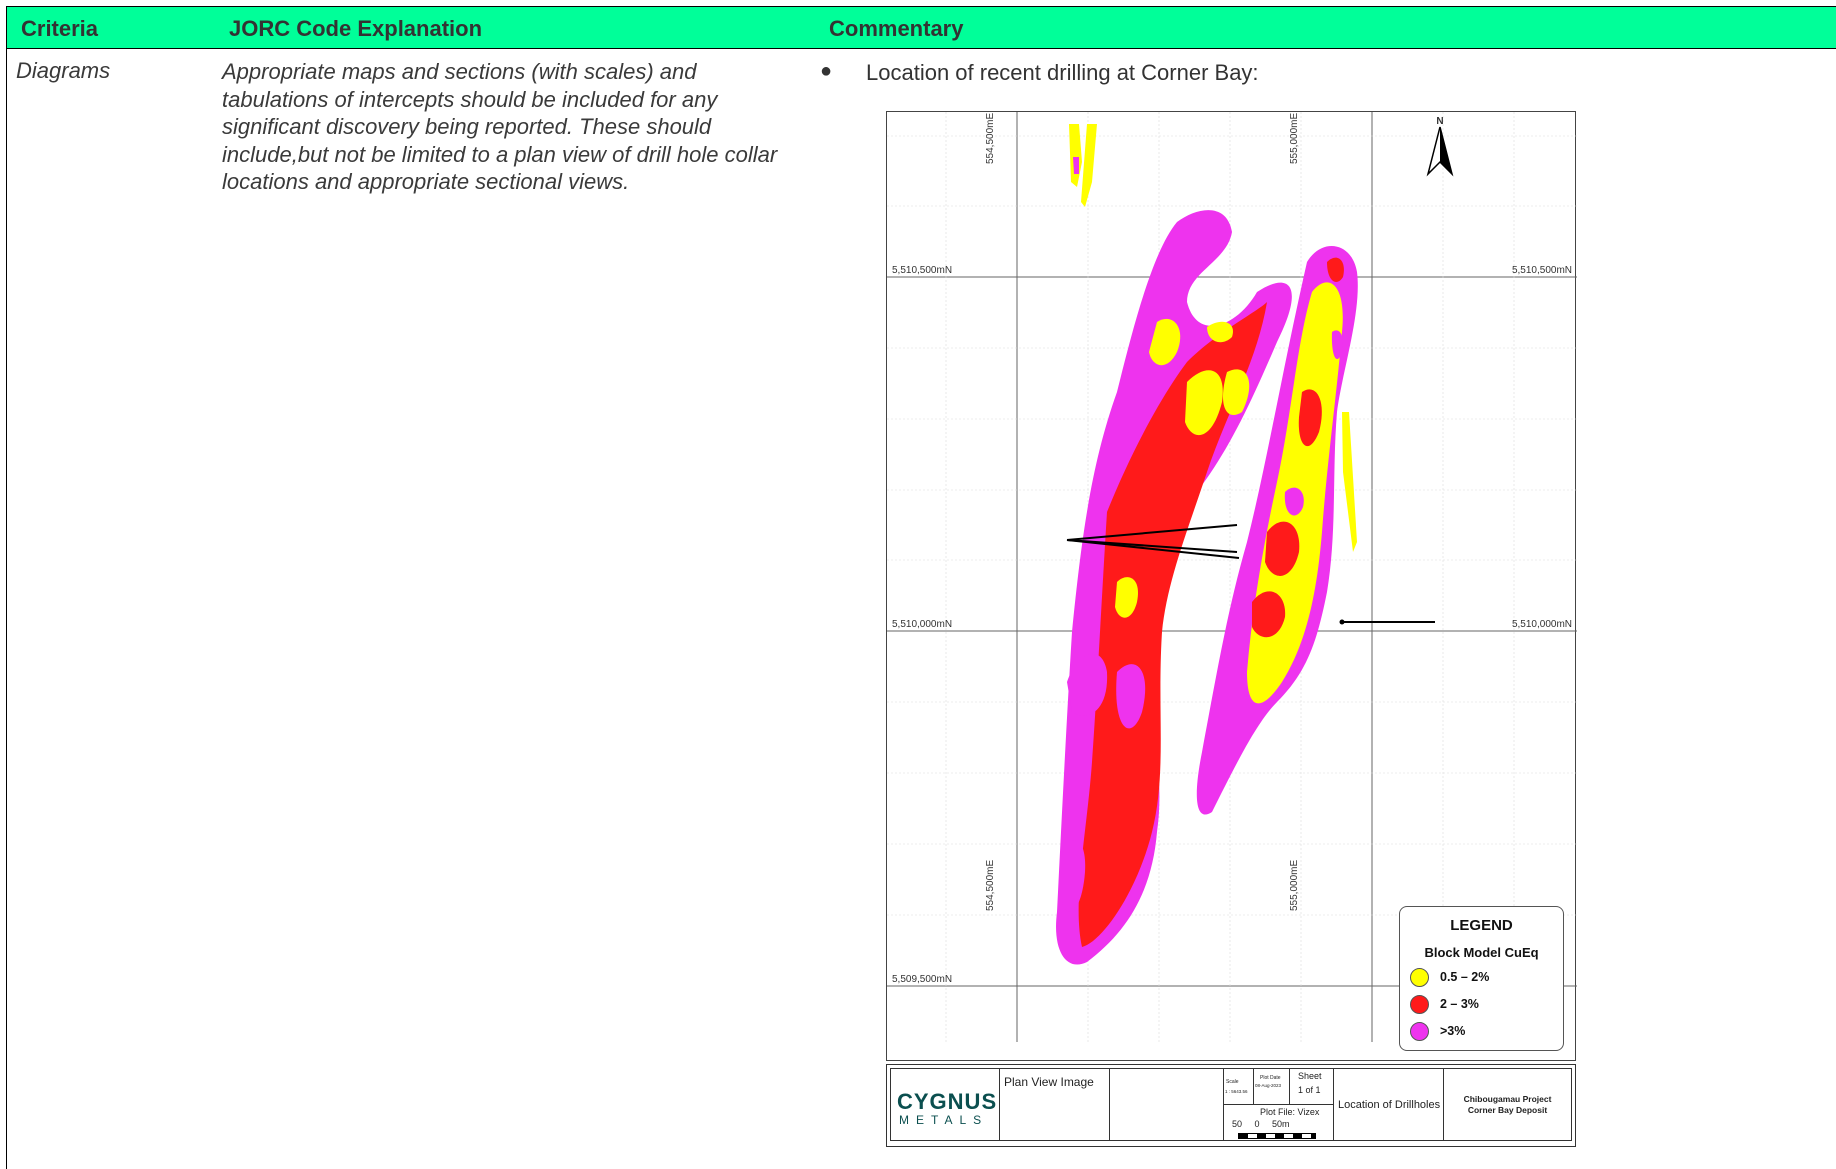 The image size is (1836, 1169). Describe the element at coordinates (356, 28) in the screenshot. I see `header-jorc-explanation: JORC Code Explanation` at that location.